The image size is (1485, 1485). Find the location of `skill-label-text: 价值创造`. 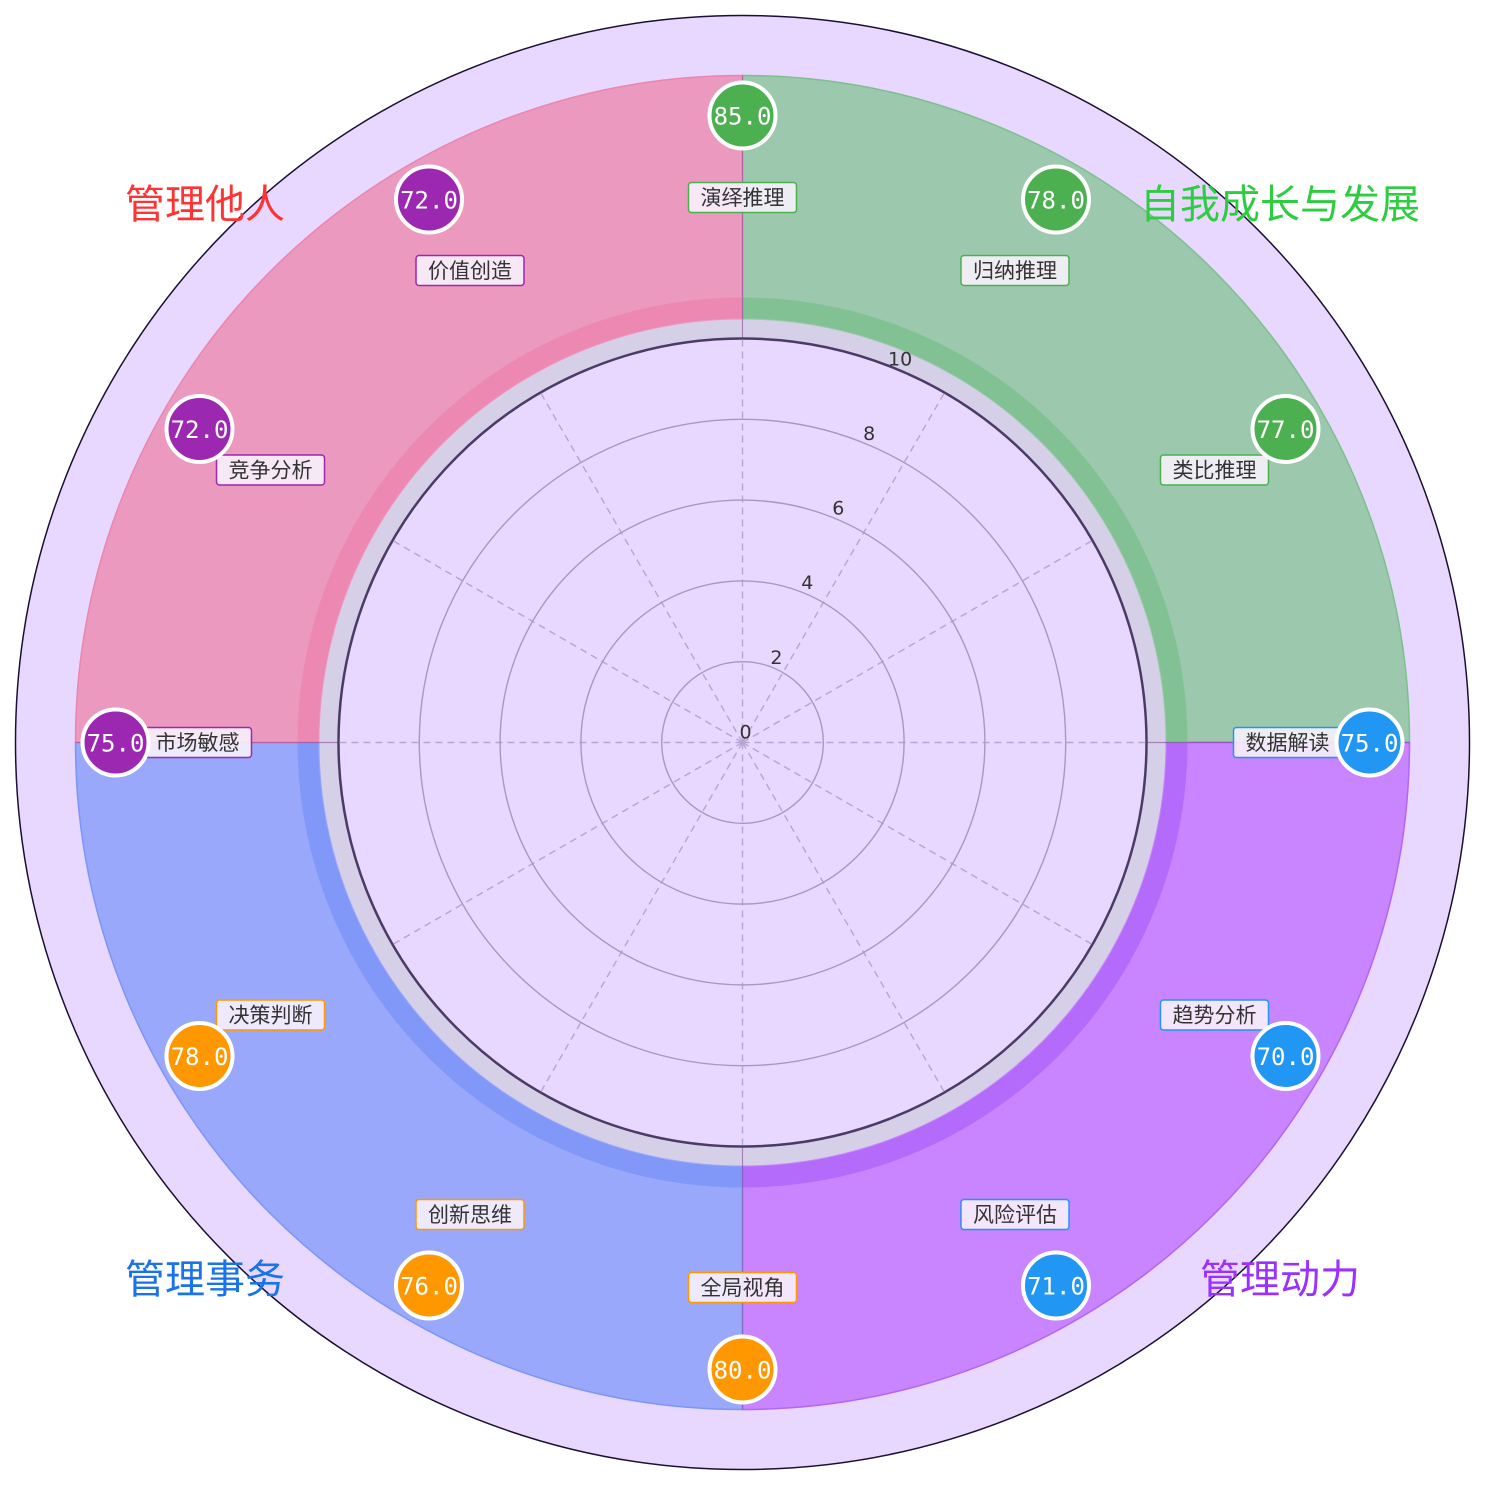

skill-label-text: 价值创造 is located at coordinates (470, 271).